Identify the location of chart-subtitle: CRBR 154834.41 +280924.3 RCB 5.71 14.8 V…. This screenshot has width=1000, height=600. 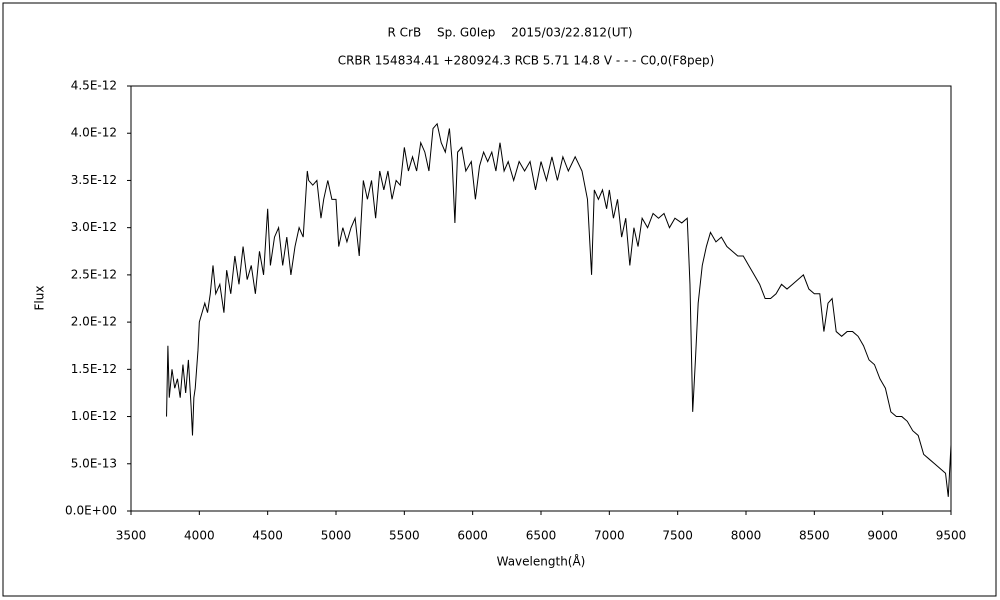
(526, 61).